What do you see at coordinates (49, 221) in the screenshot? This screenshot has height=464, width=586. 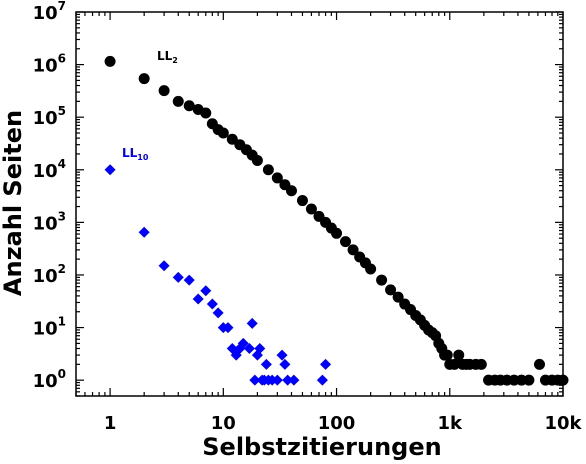 I see `y-tick-label: 10³` at bounding box center [49, 221].